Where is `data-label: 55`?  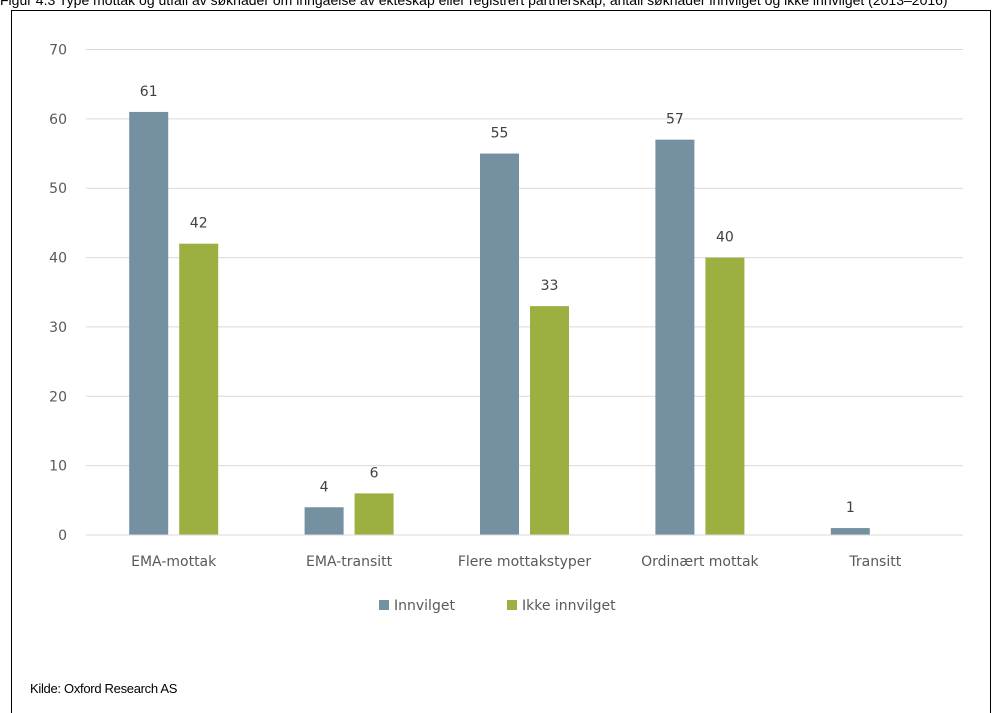
data-label: 55 is located at coordinates (500, 134).